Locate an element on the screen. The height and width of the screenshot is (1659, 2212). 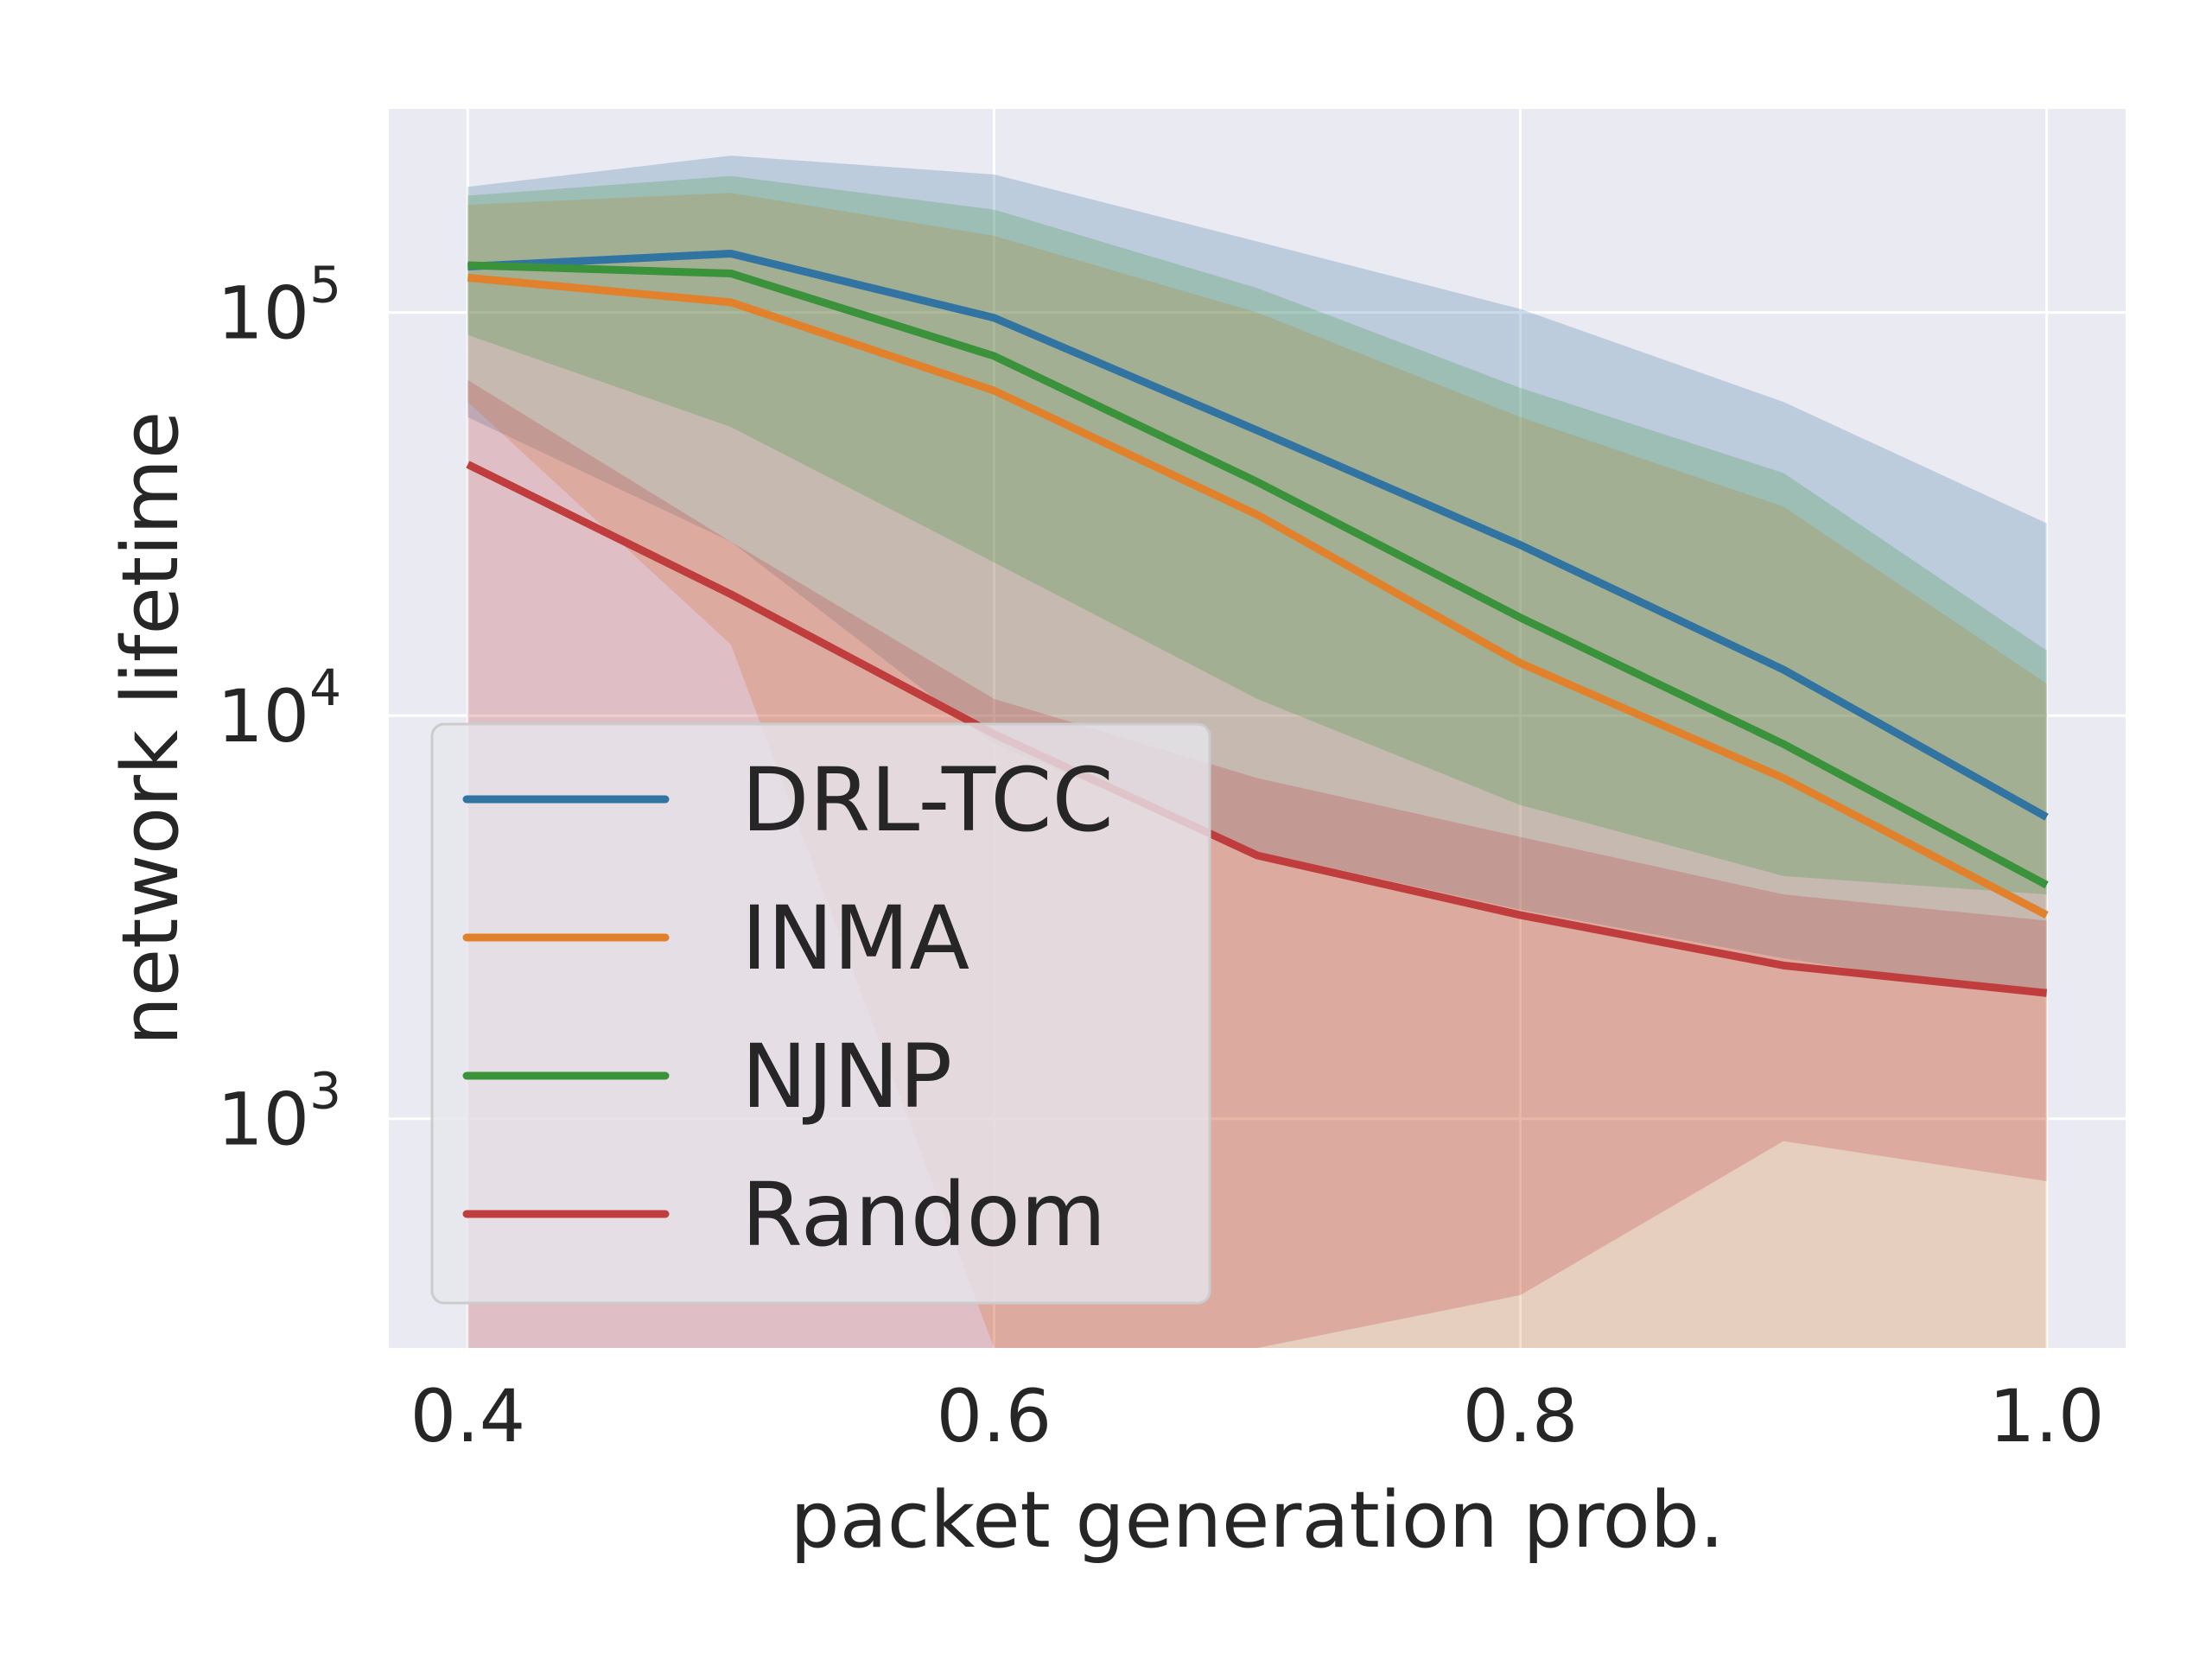
y-axis-label: network lifetime is located at coordinates (150, 728).